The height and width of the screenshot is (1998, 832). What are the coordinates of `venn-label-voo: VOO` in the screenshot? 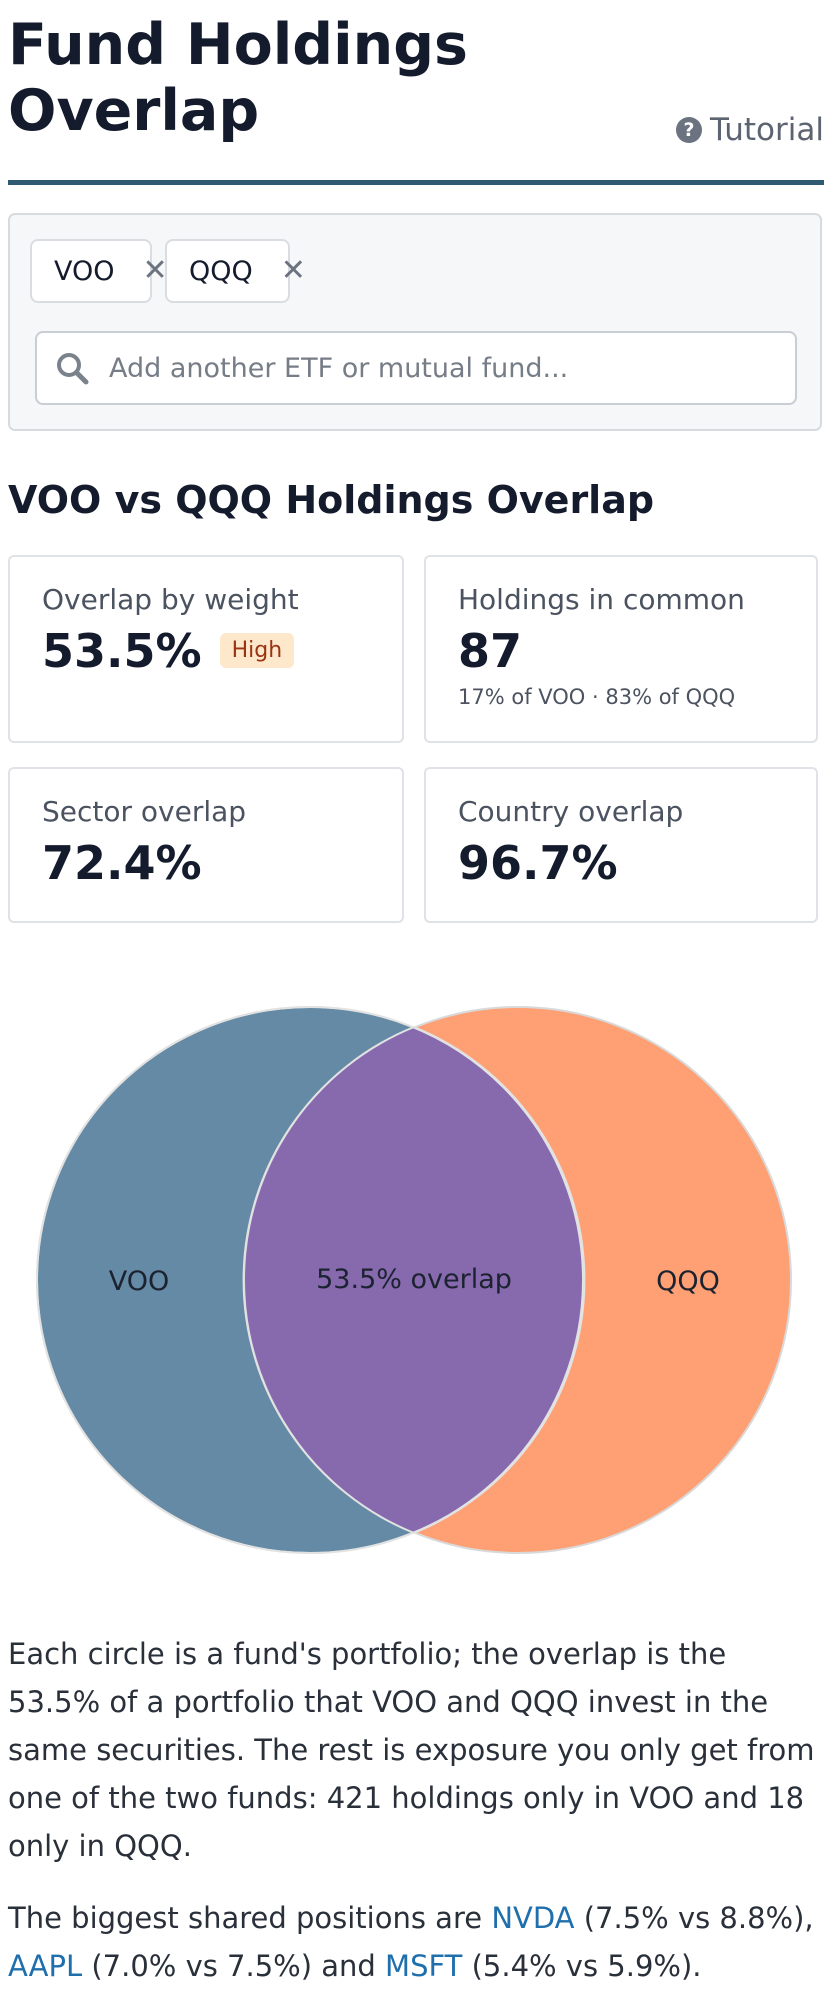 It's located at (139, 1281).